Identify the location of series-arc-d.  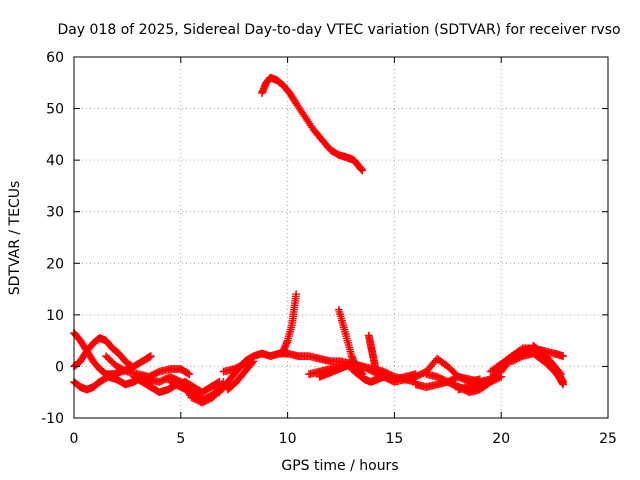
(148, 366).